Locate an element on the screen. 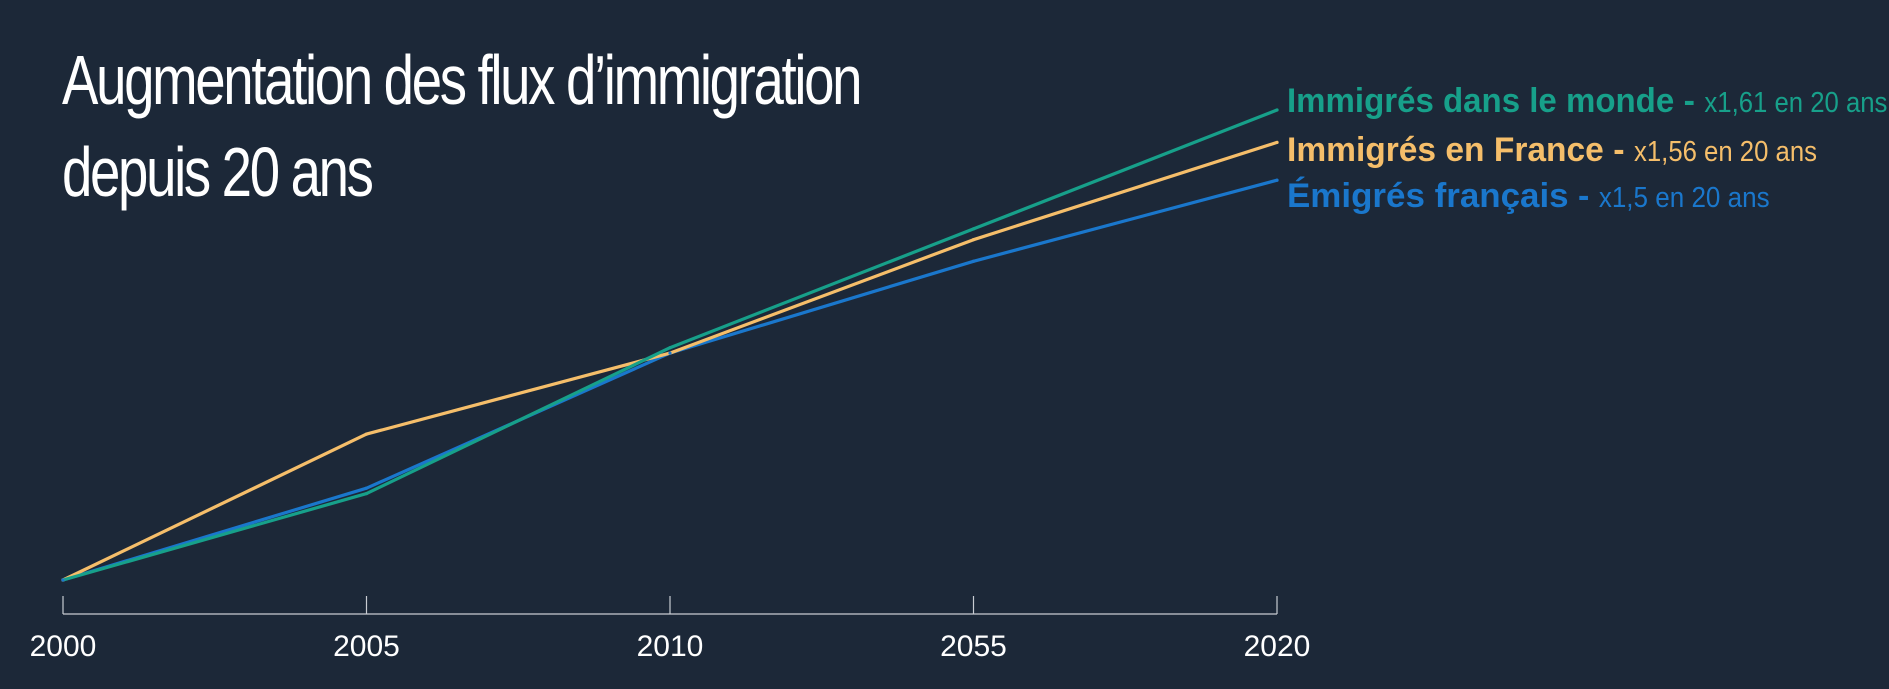 The image size is (1889, 689). chart-title-line-2: depuis 20 ans is located at coordinates (218, 172).